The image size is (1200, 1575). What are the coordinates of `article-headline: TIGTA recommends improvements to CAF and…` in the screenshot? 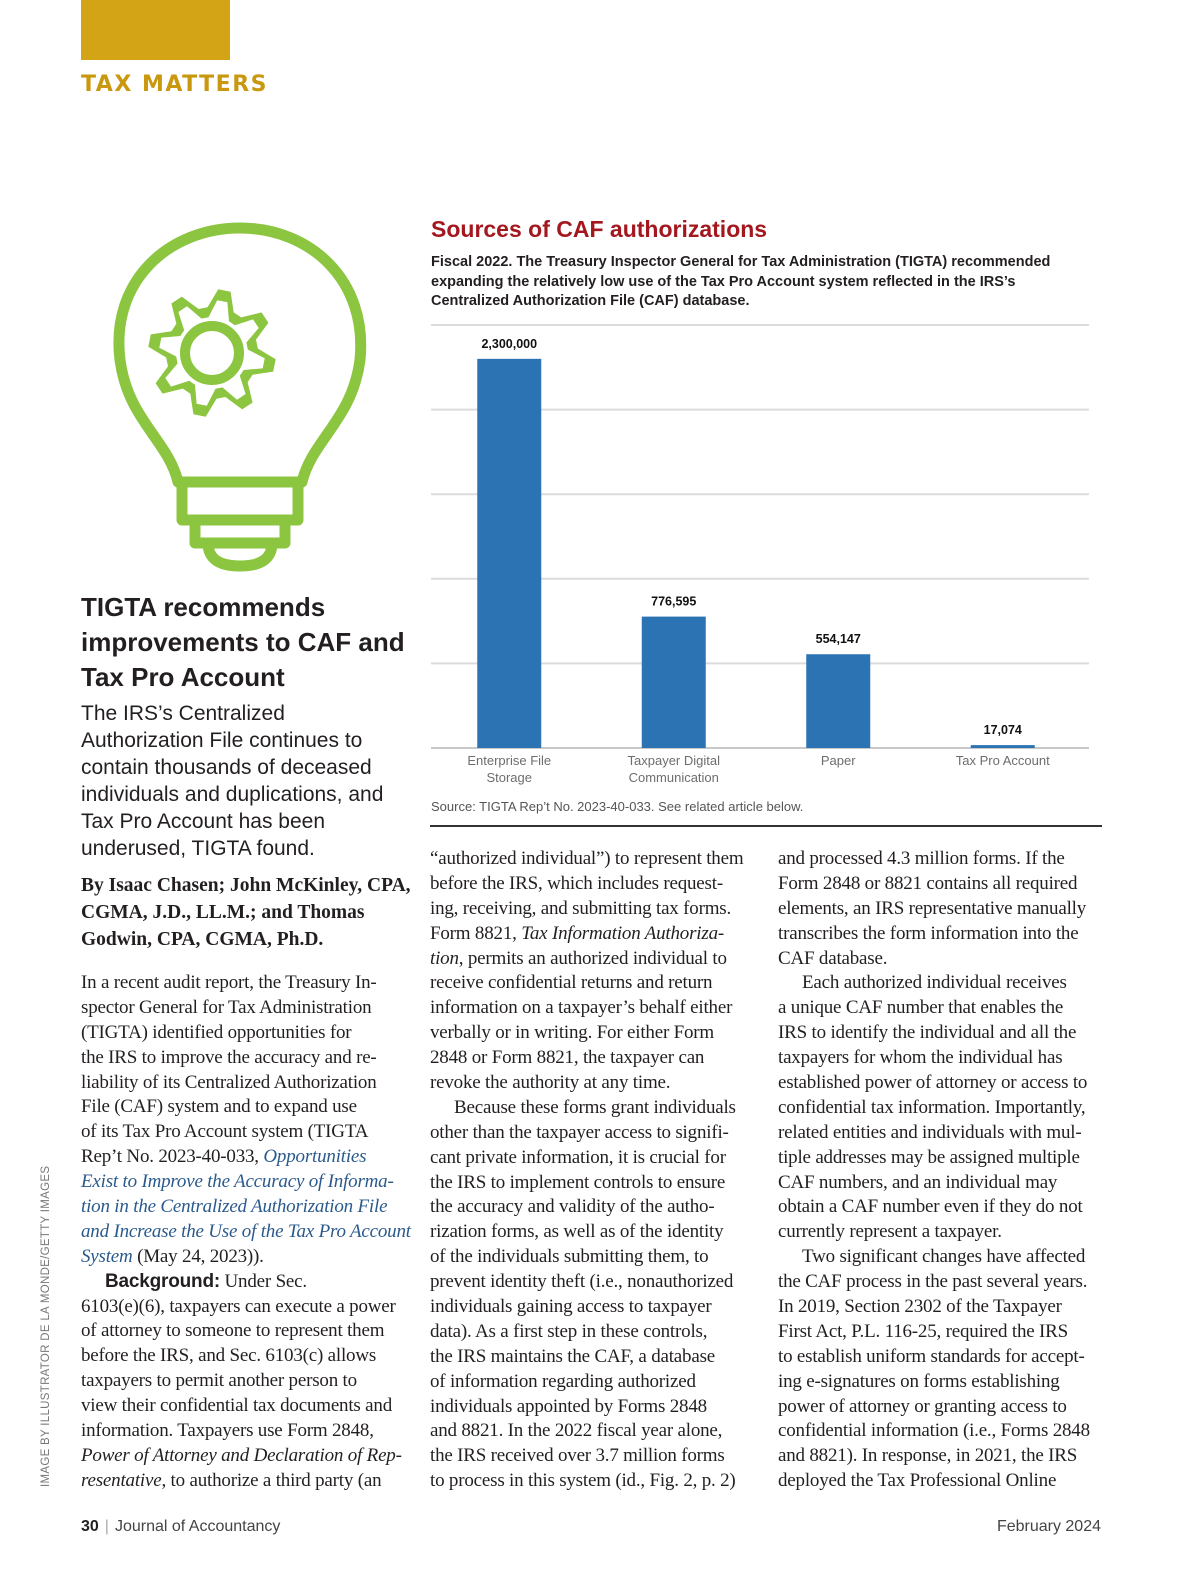 It's located at (243, 642).